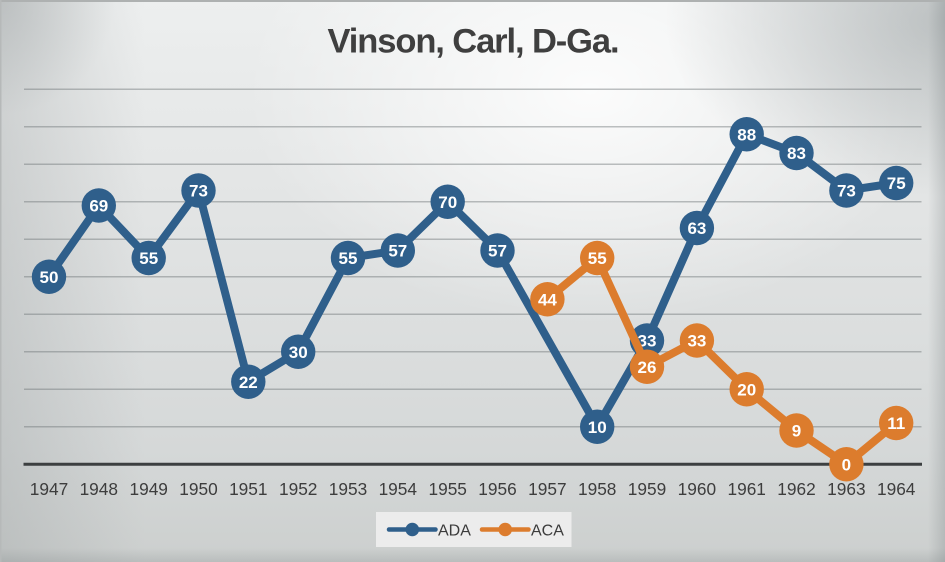  I want to click on svg-text: 1952, so click(298, 489).